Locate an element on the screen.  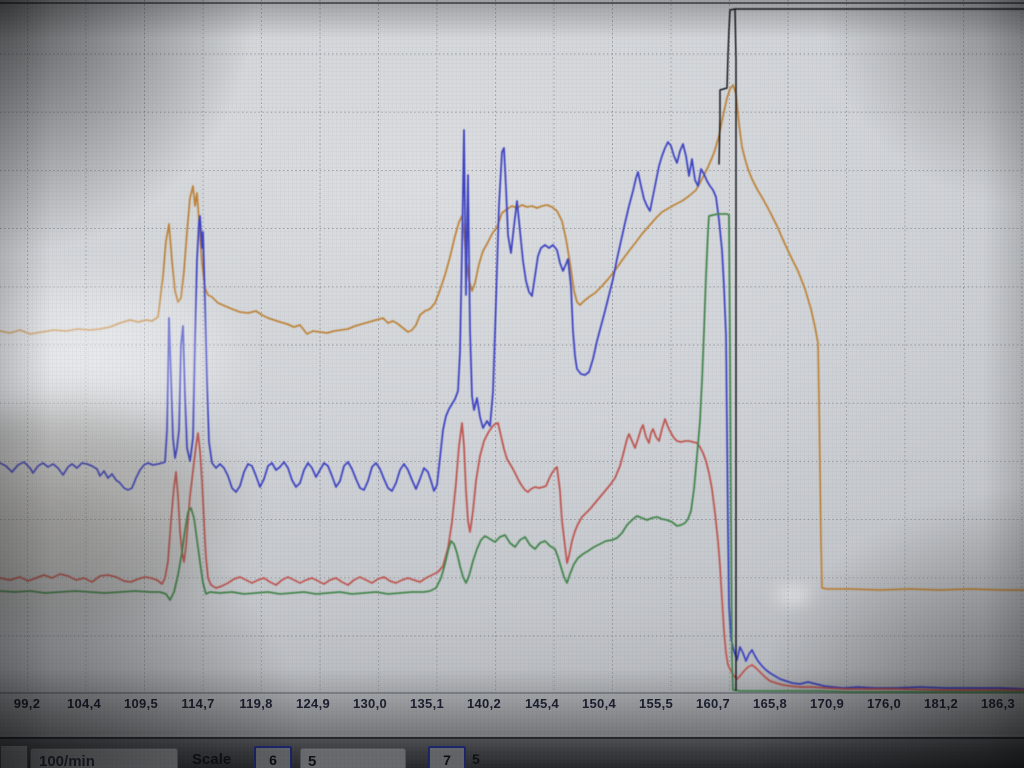
bottom-toolbar: 100/min Scale 6 5 7 5 is located at coordinates (512, 753).